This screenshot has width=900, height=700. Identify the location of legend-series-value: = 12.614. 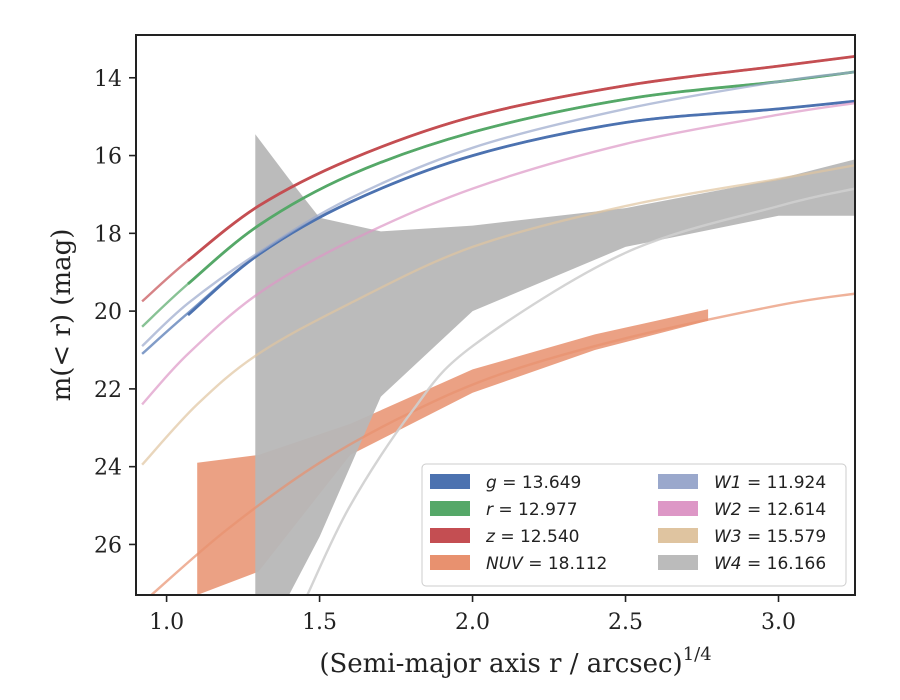
(784, 510).